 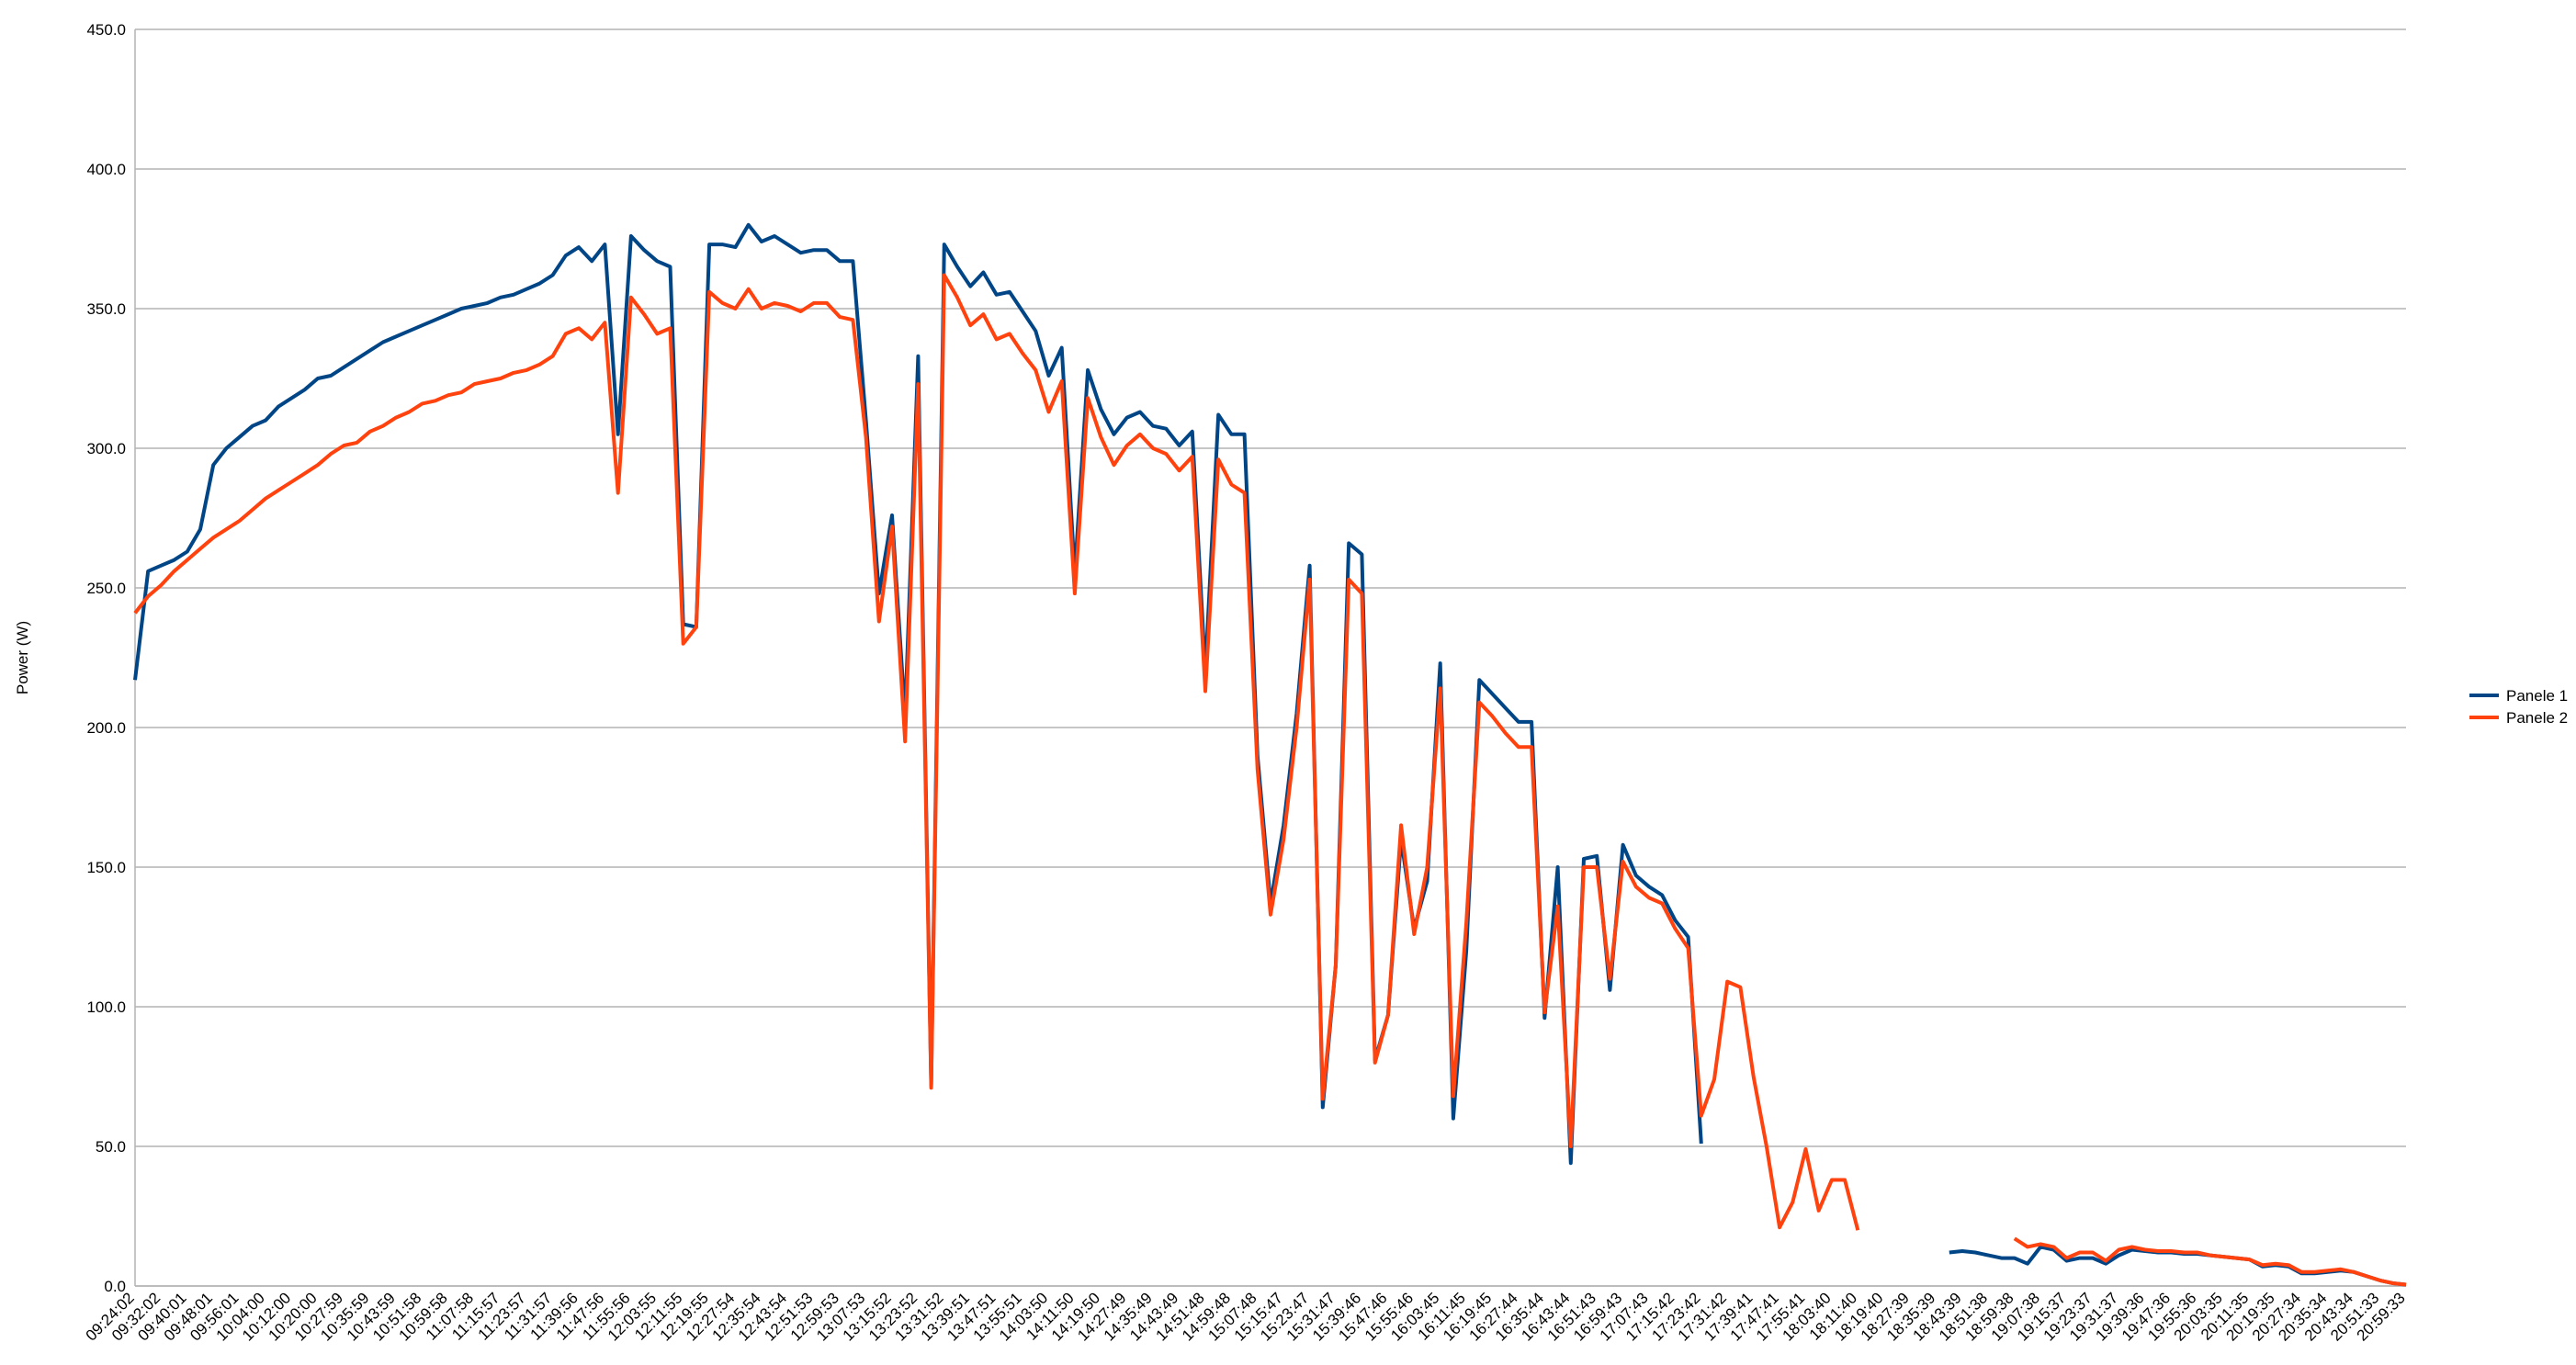 What do you see at coordinates (111, 1147) in the screenshot?
I see `y-tick-label: 50.0` at bounding box center [111, 1147].